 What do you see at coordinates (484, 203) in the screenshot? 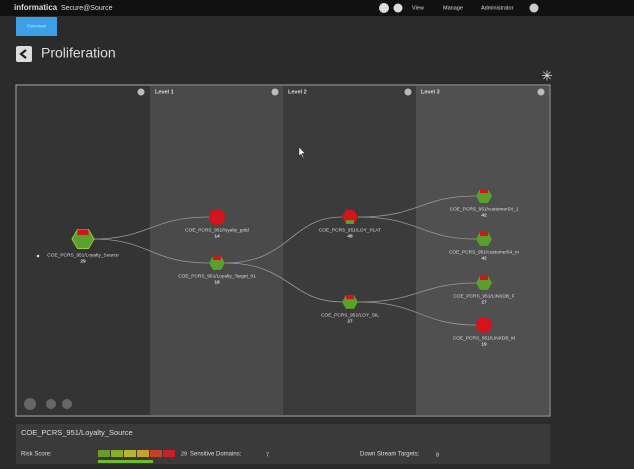
I see `node: COE_PCRS_951/customer54_142` at bounding box center [484, 203].